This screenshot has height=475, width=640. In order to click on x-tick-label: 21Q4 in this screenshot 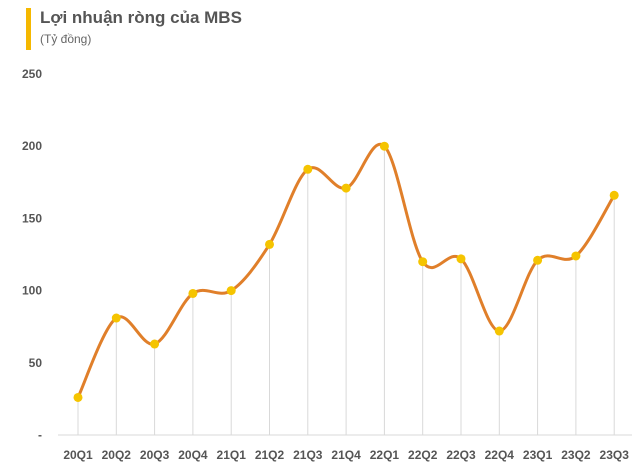, I will do `click(346, 455)`.